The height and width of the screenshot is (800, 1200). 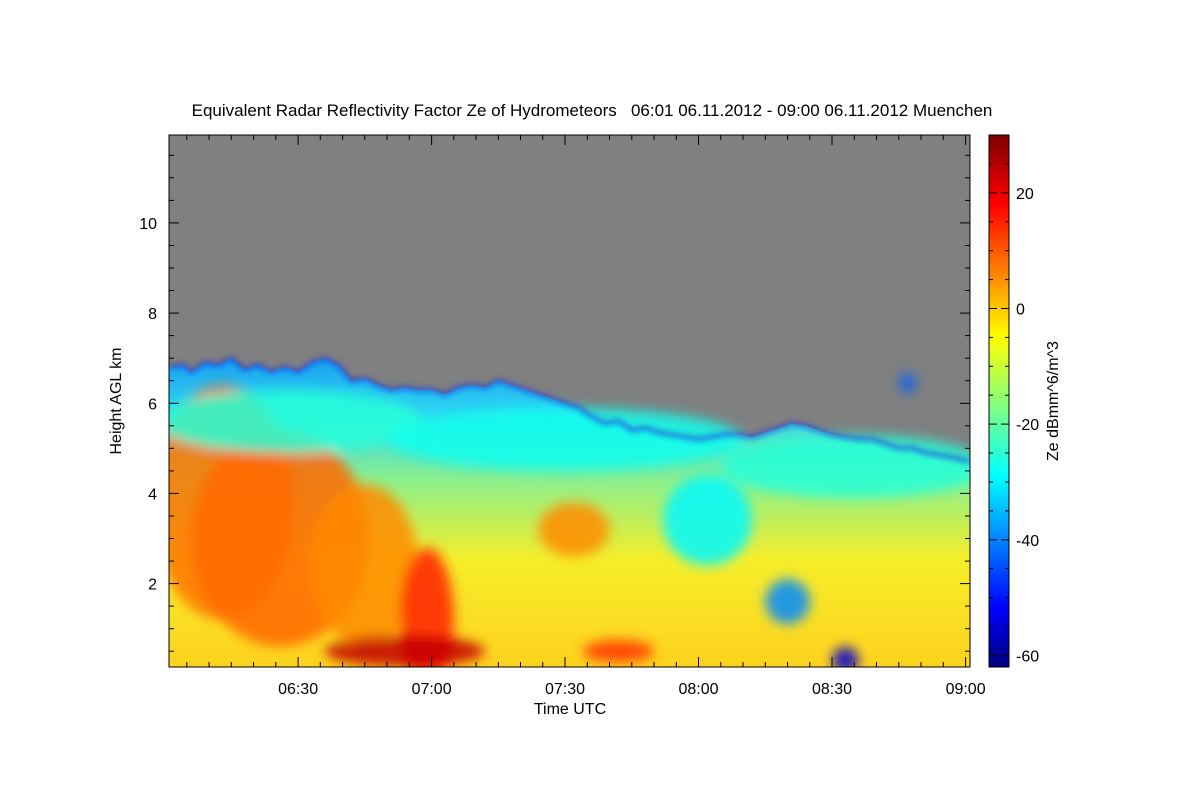 What do you see at coordinates (1014, 399) in the screenshot?
I see `colorbar-ticks: 20 0 -20 -40 -60` at bounding box center [1014, 399].